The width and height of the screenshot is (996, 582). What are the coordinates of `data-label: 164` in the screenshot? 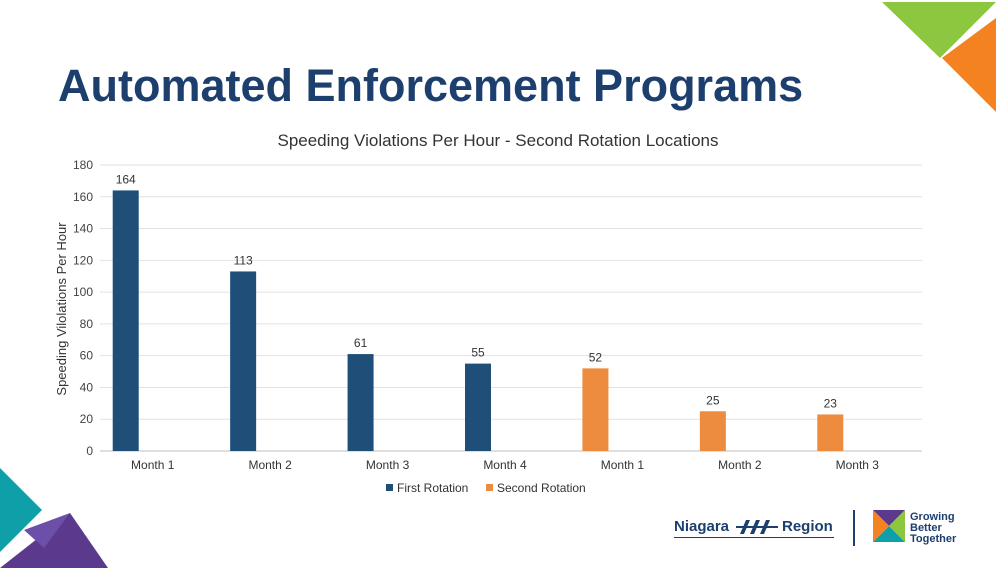 It's located at (126, 179).